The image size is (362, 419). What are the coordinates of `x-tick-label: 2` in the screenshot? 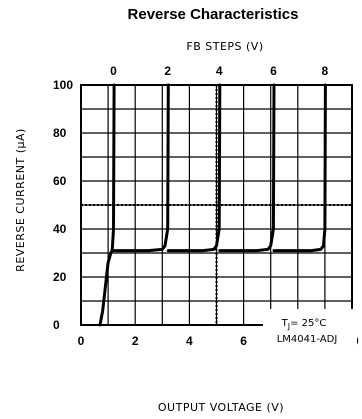 It's located at (135, 341).